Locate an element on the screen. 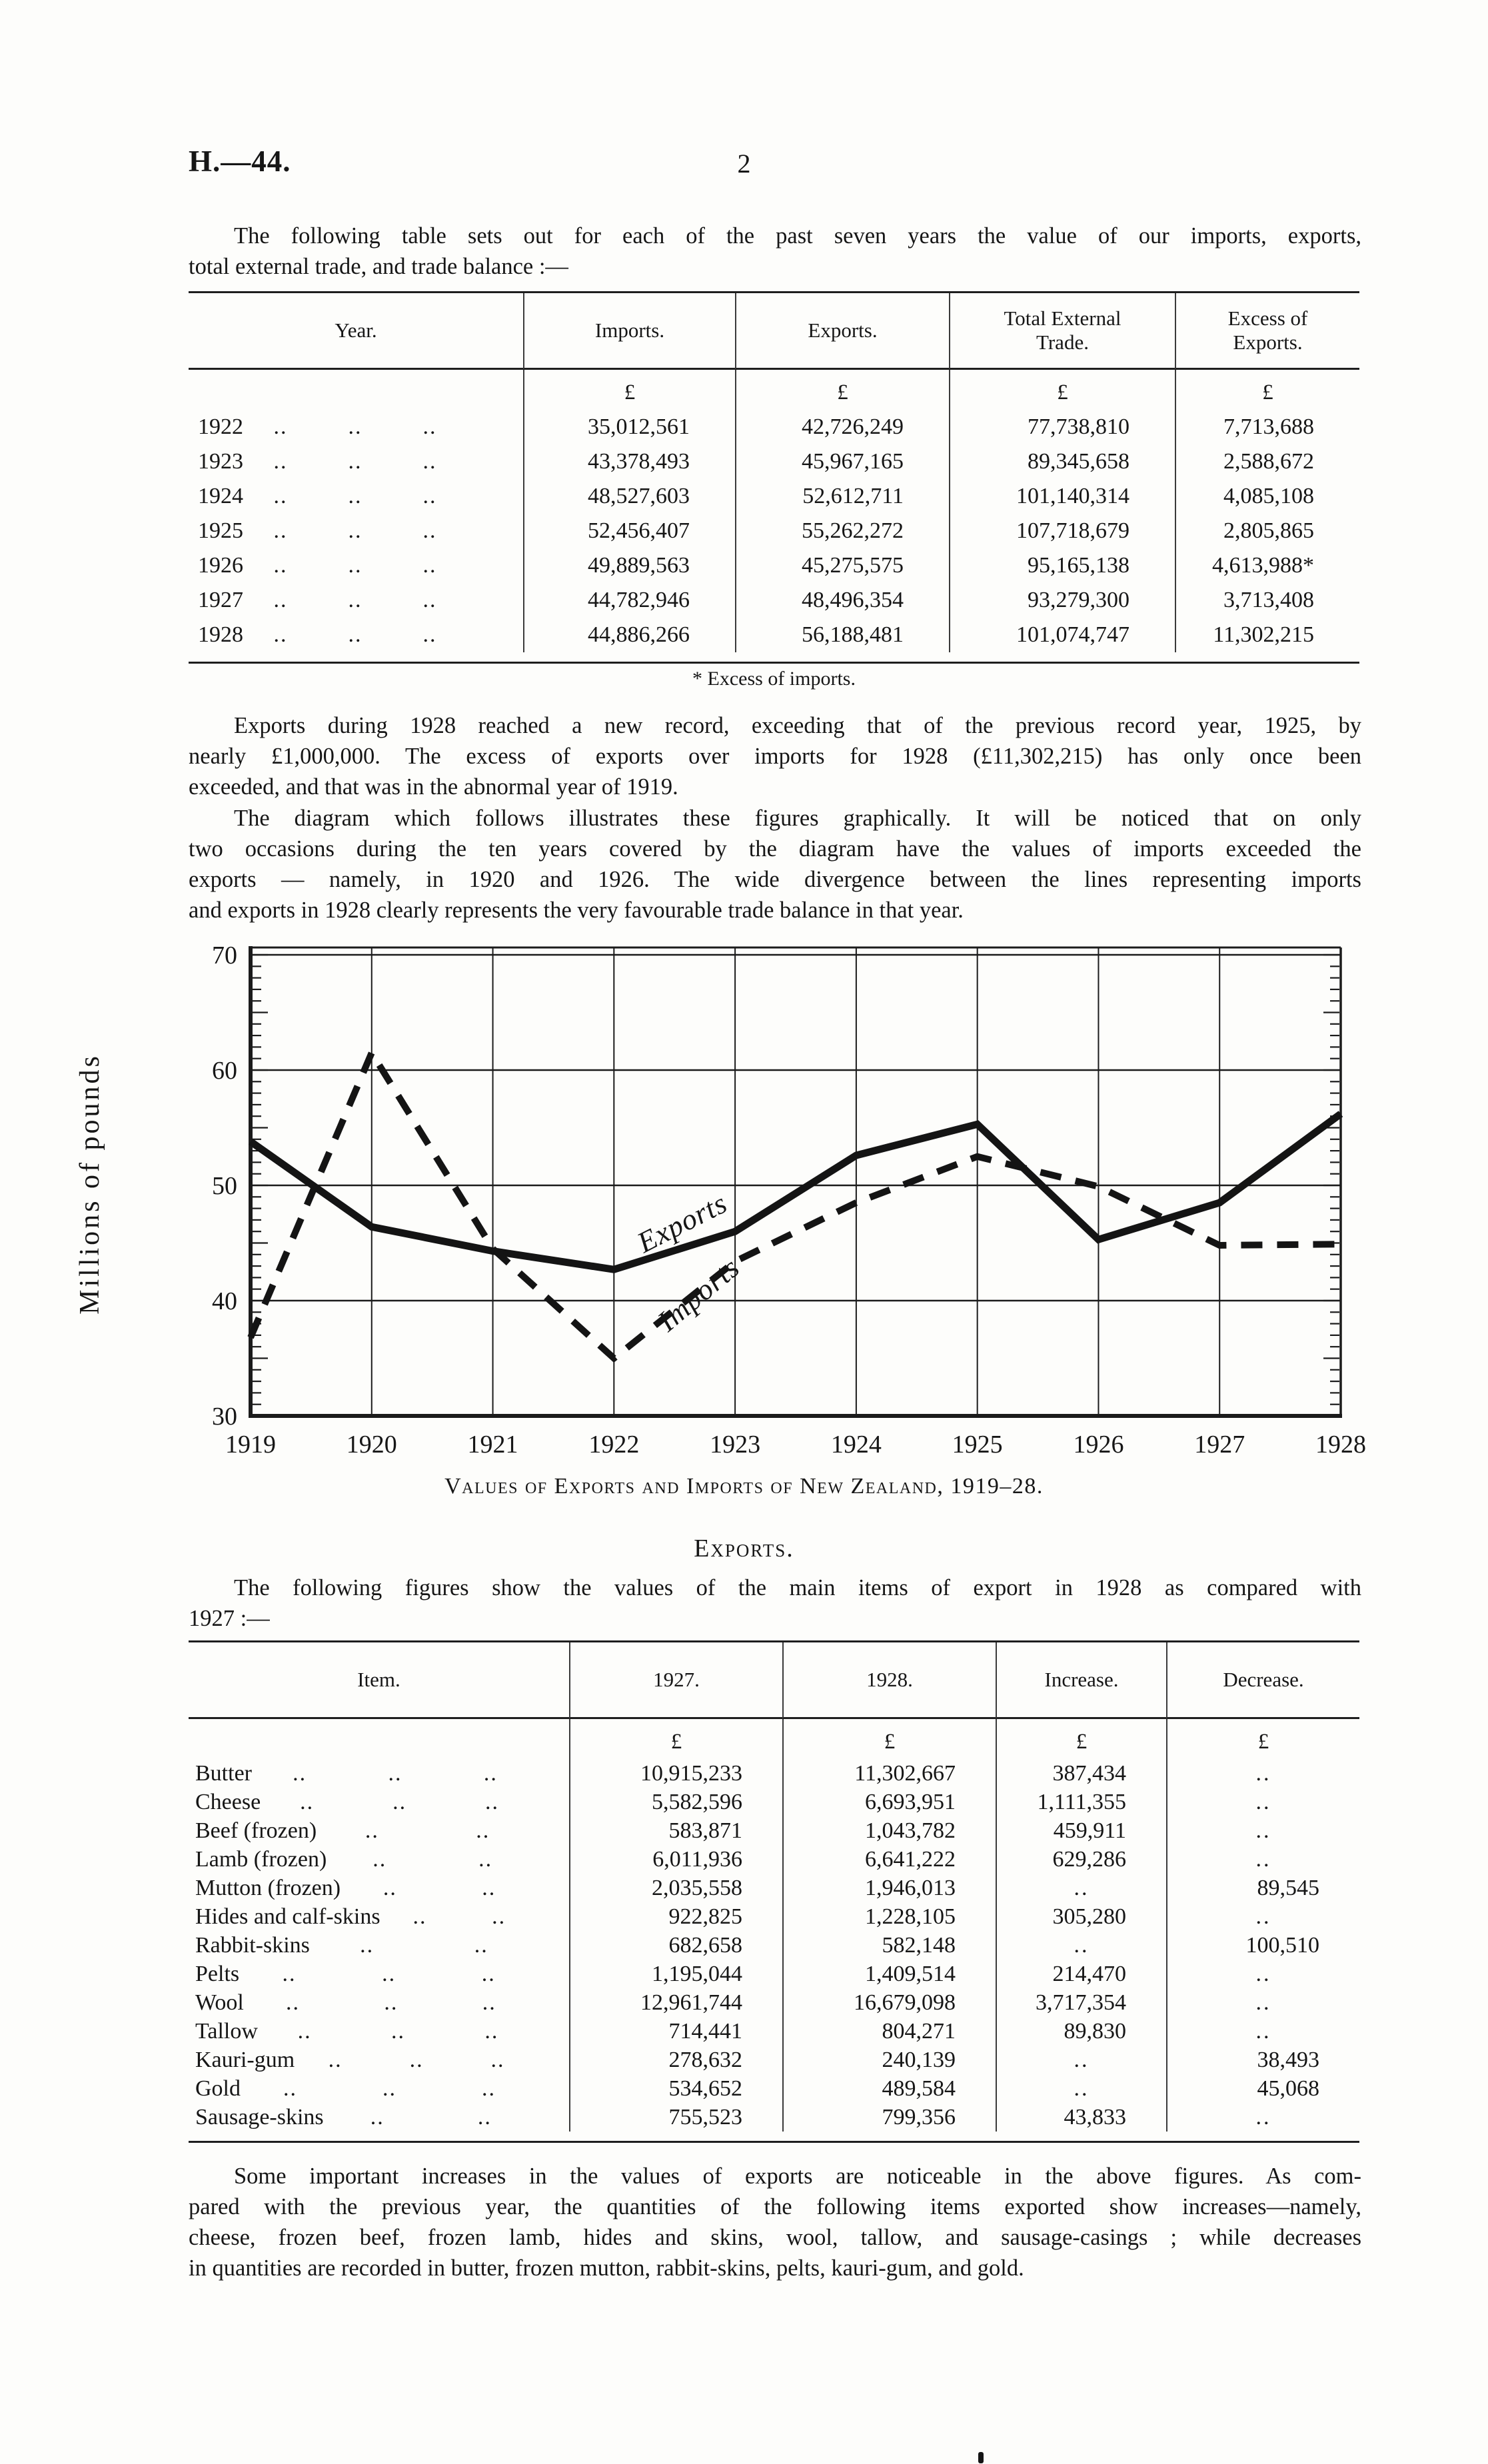  column-header-text: Exports. is located at coordinates (843, 330).